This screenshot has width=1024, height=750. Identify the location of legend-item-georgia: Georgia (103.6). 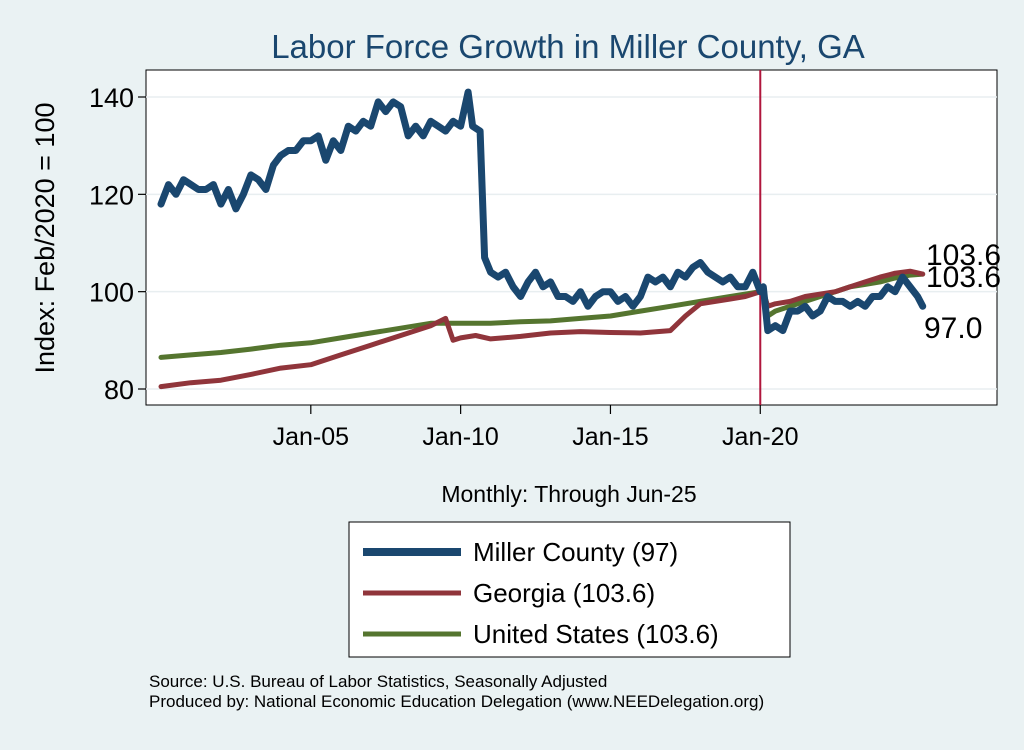
(509, 593).